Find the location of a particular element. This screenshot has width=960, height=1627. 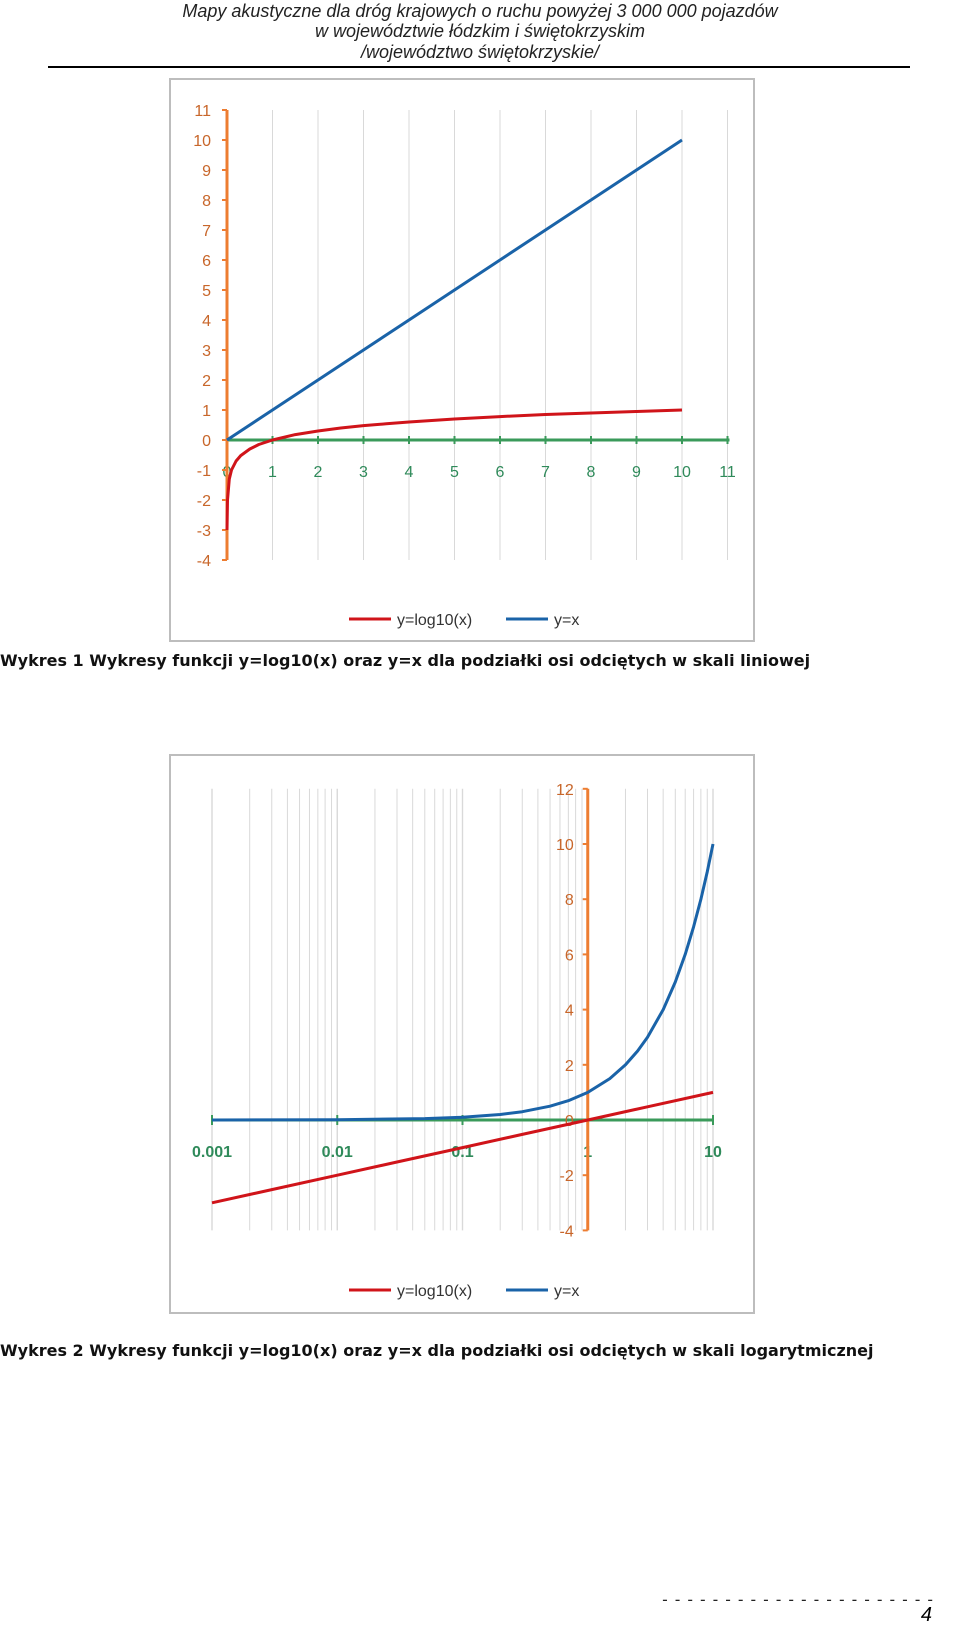

x-tick-label: 2 is located at coordinates (318, 472).